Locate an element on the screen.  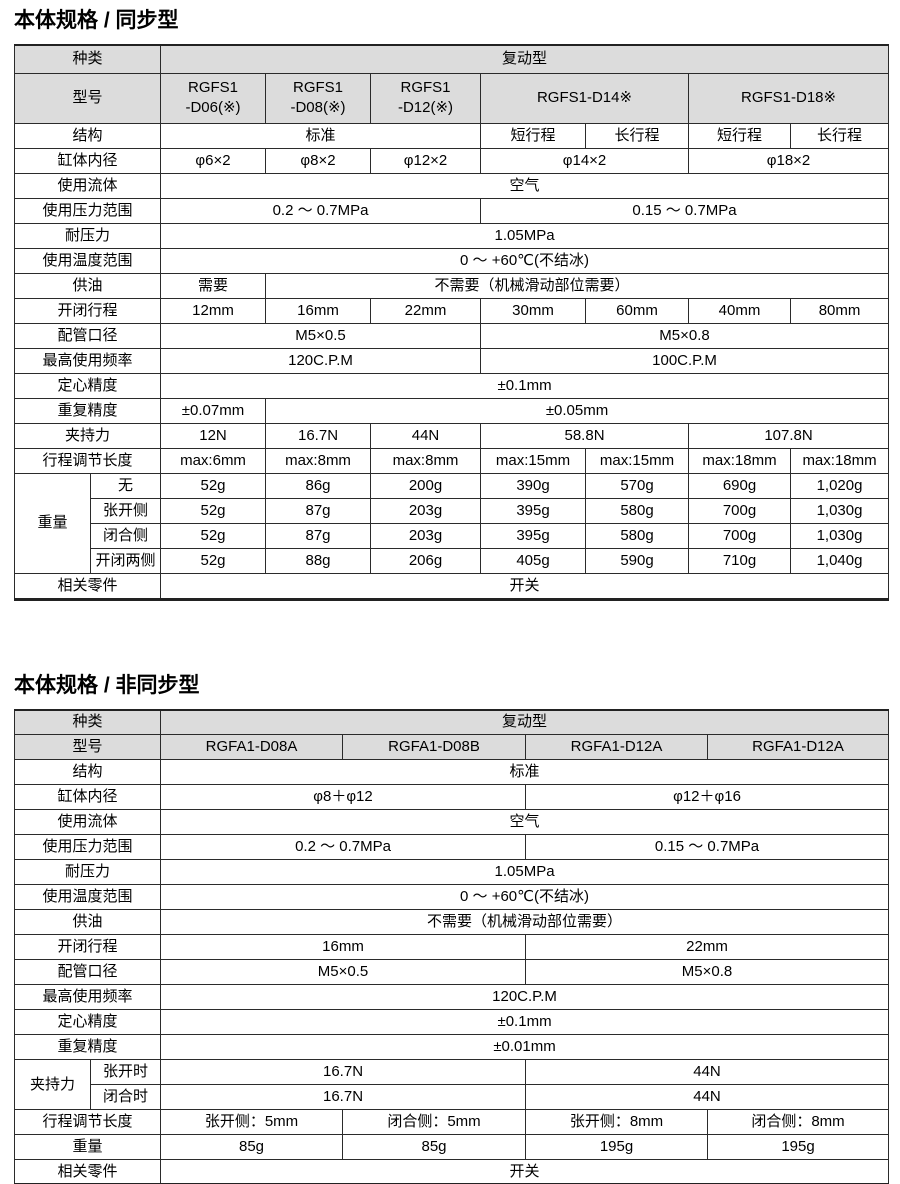
table-row: 配管口径 M5×0.5 M5×0.8 is located at coordinates (451, 972).